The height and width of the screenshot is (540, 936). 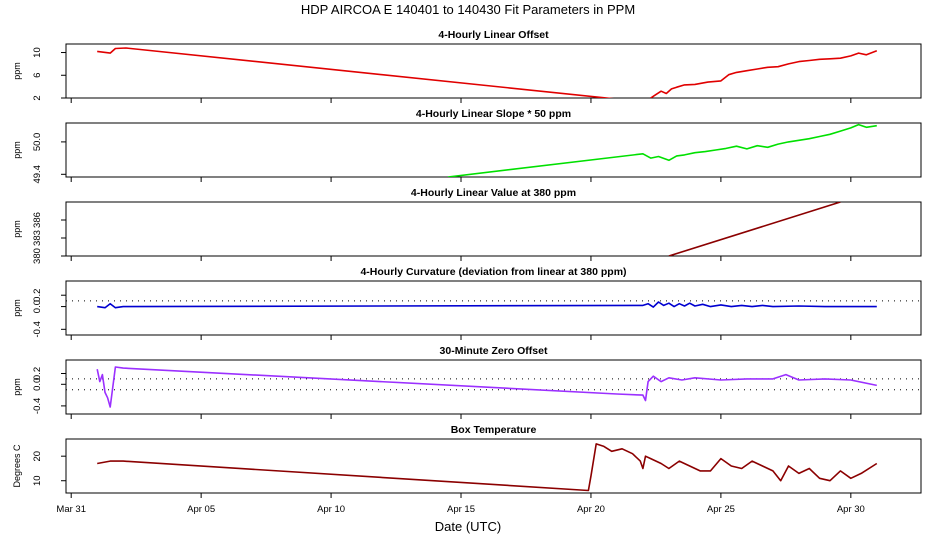 I want to click on panel-title-6: Box Temperature, so click(x=494, y=430).